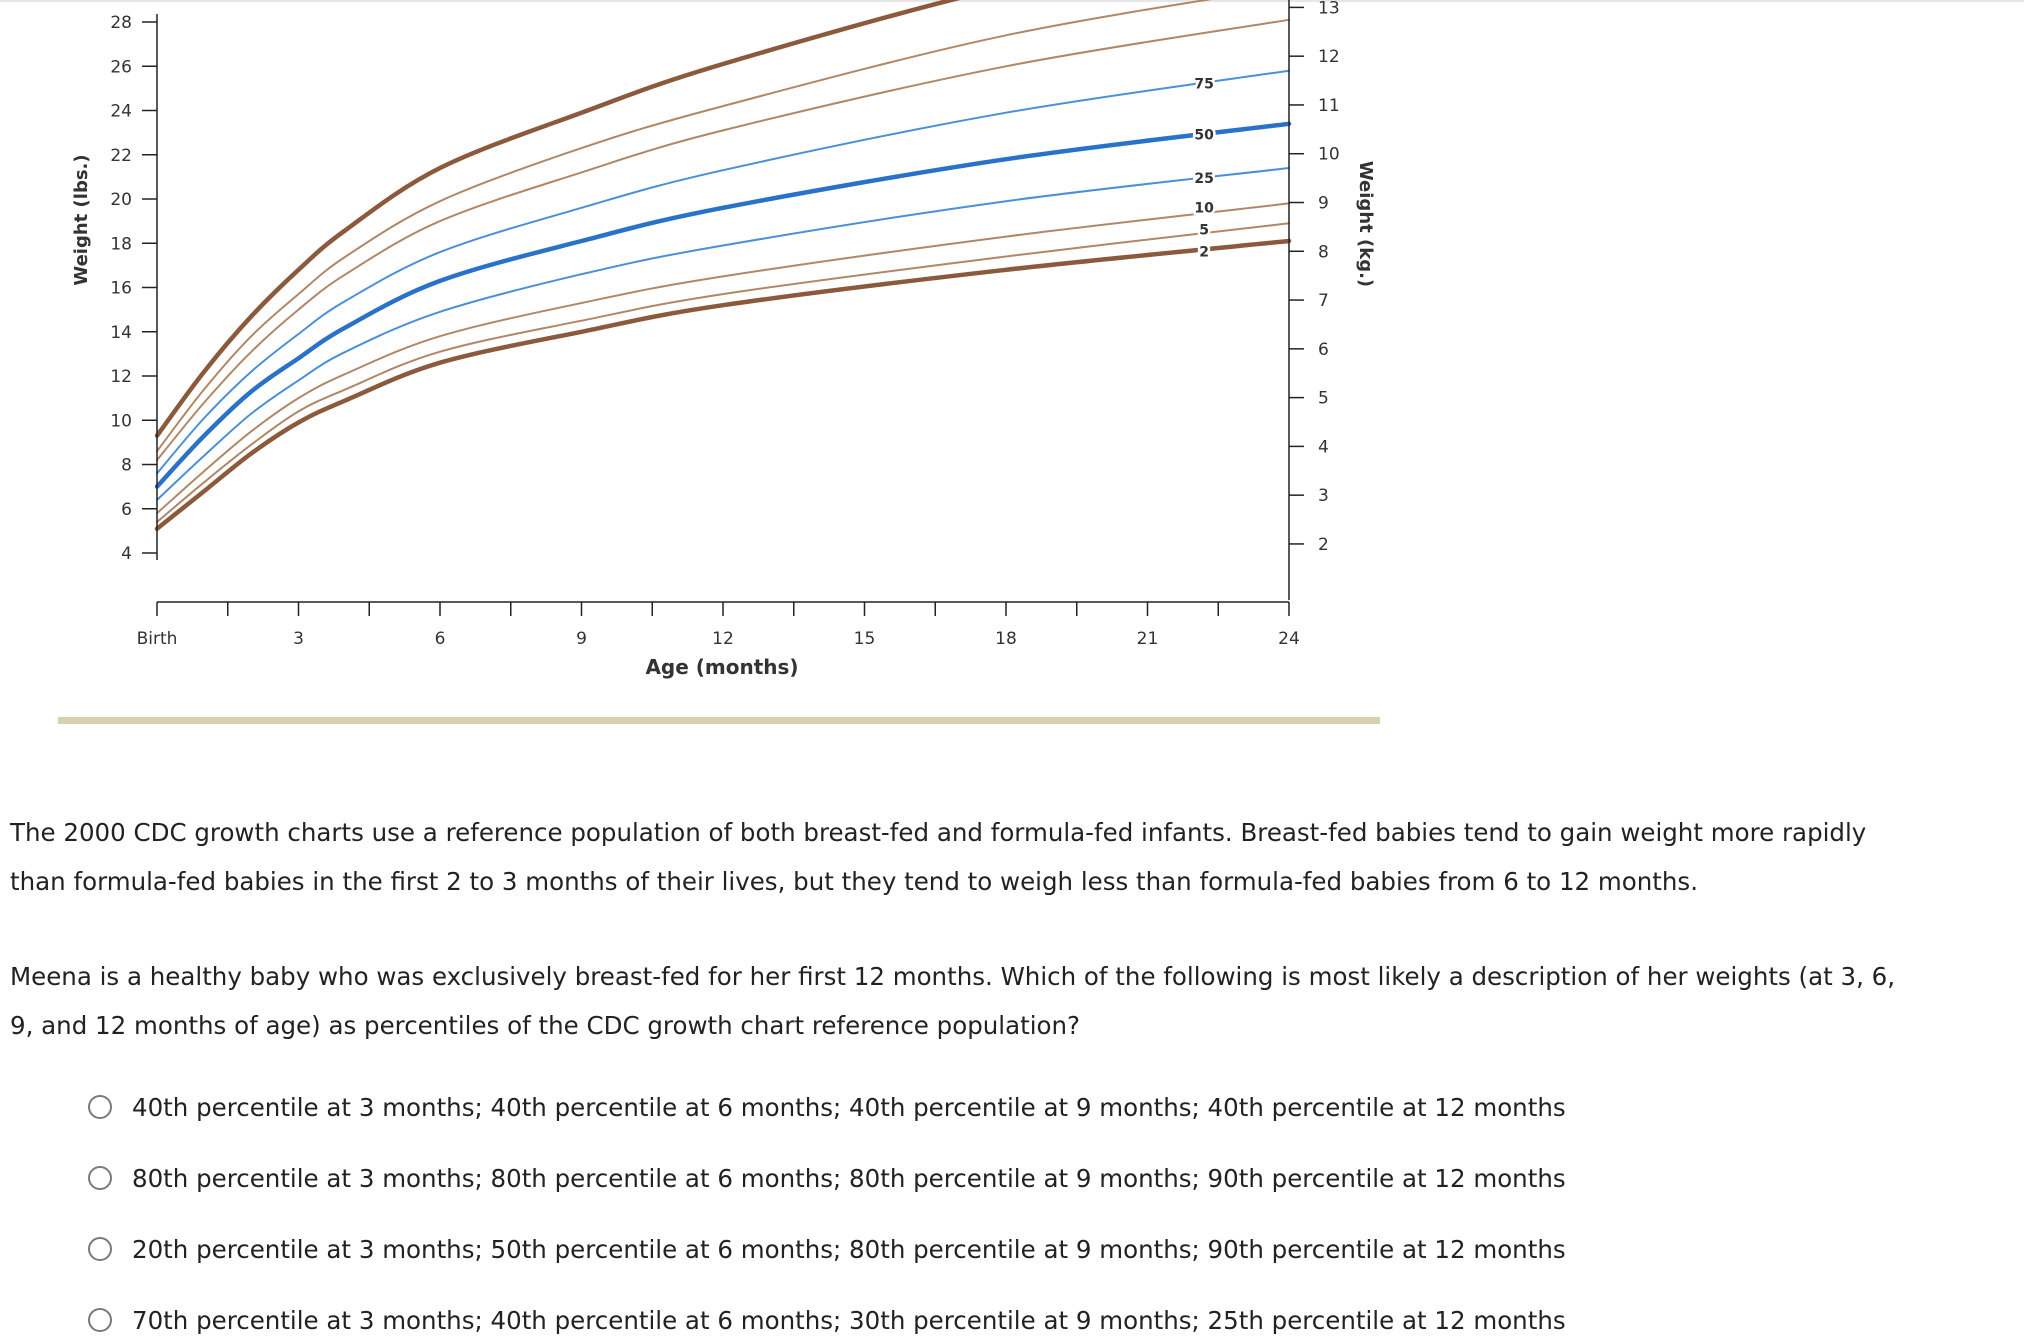  I want to click on x-tick-label: 12, so click(723, 639).